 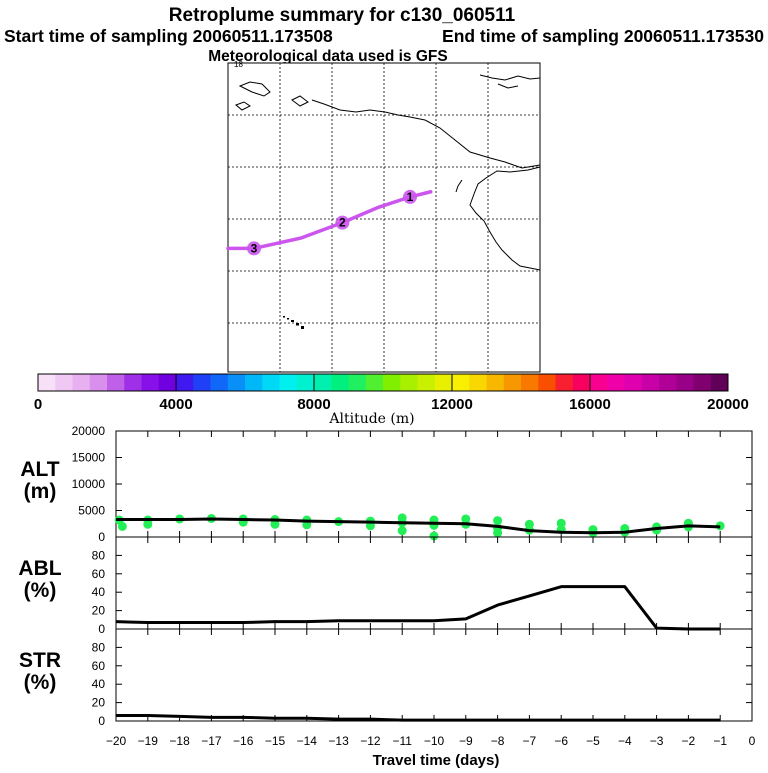 What do you see at coordinates (452, 404) in the screenshot?
I see `colorbar-tick-label: 12000` at bounding box center [452, 404].